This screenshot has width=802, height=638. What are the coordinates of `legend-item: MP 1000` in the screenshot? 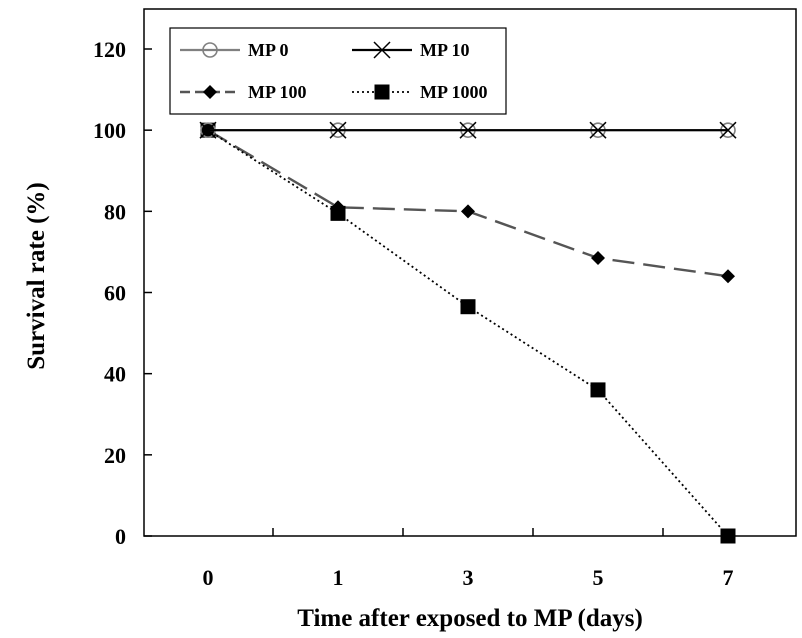 It's located at (420, 92).